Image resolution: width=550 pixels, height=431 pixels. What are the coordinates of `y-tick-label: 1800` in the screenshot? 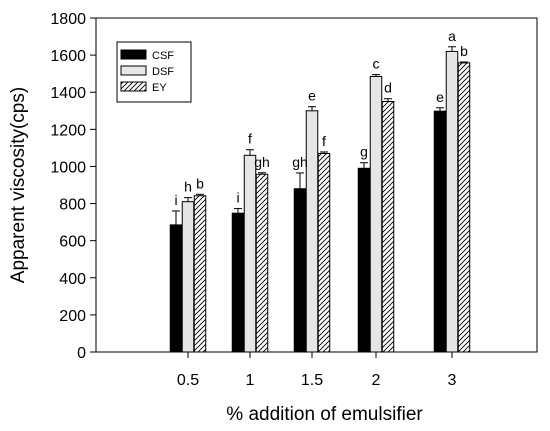 It's located at (68, 19).